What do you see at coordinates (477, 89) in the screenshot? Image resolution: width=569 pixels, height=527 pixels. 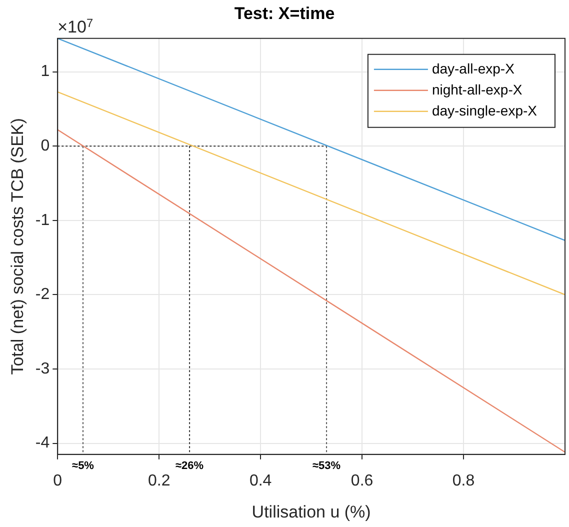 I see `legend-label: night-all-exp-X` at bounding box center [477, 89].